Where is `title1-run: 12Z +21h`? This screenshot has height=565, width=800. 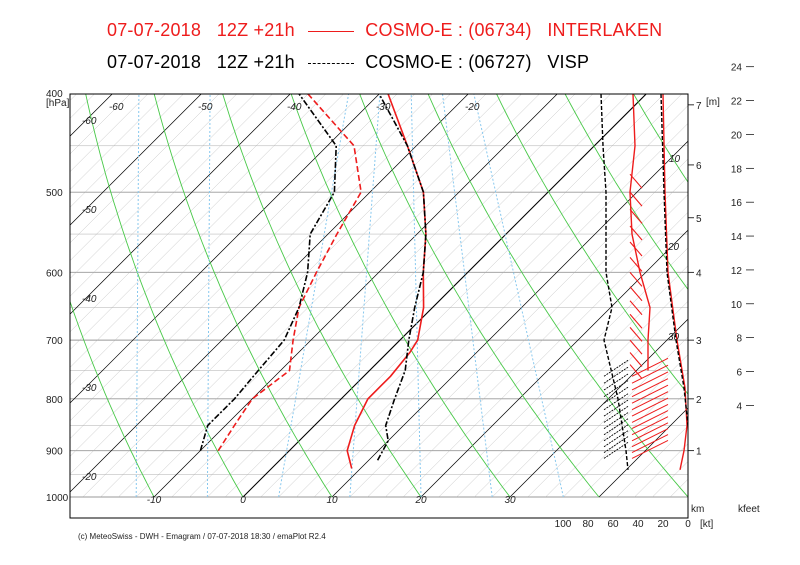 title1-run: 12Z +21h is located at coordinates (255, 30).